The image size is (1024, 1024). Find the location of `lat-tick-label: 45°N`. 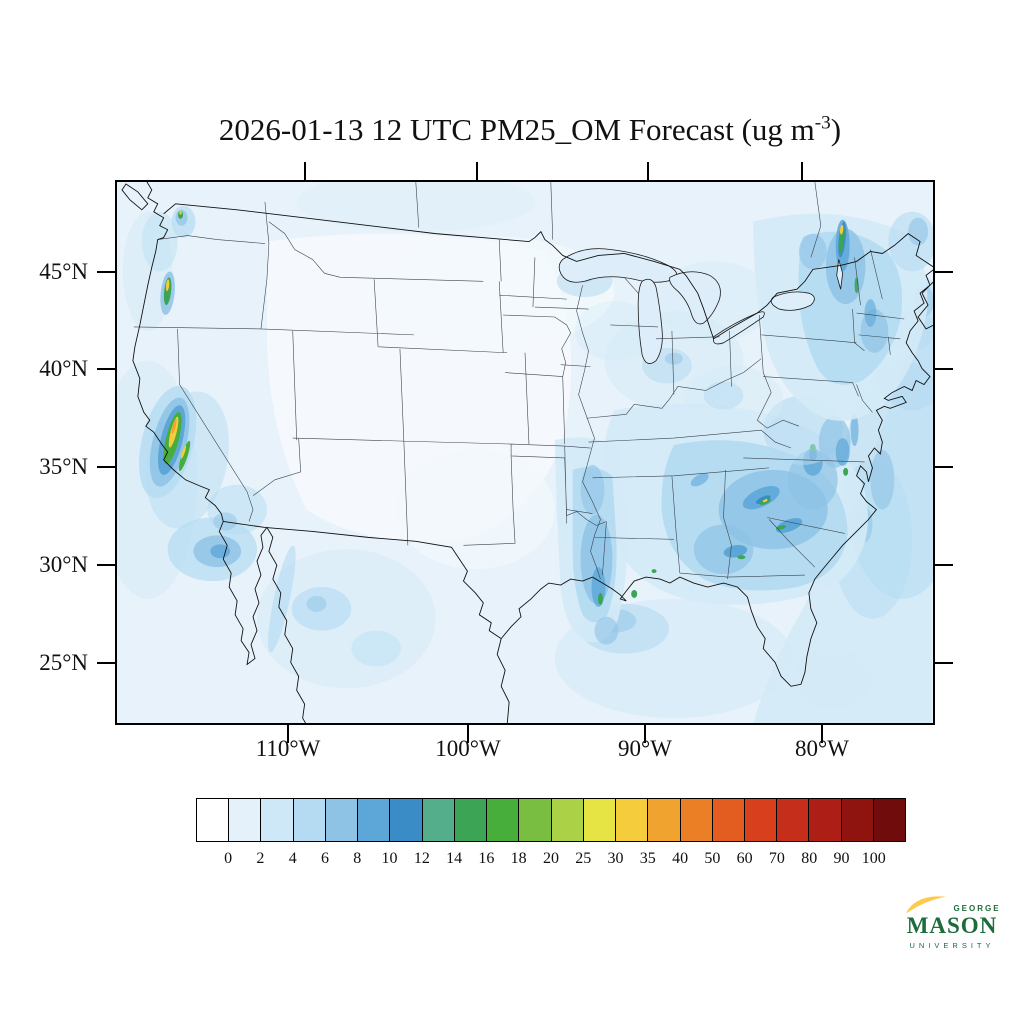

lat-tick-label: 45°N is located at coordinates (63, 271).